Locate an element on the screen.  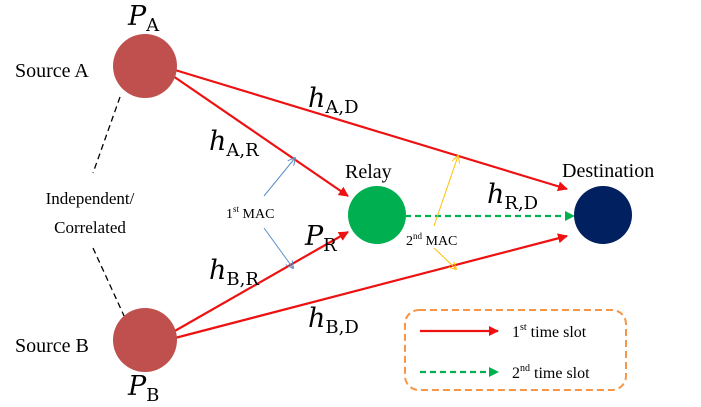
source-a-label: Source A is located at coordinates (52, 71).